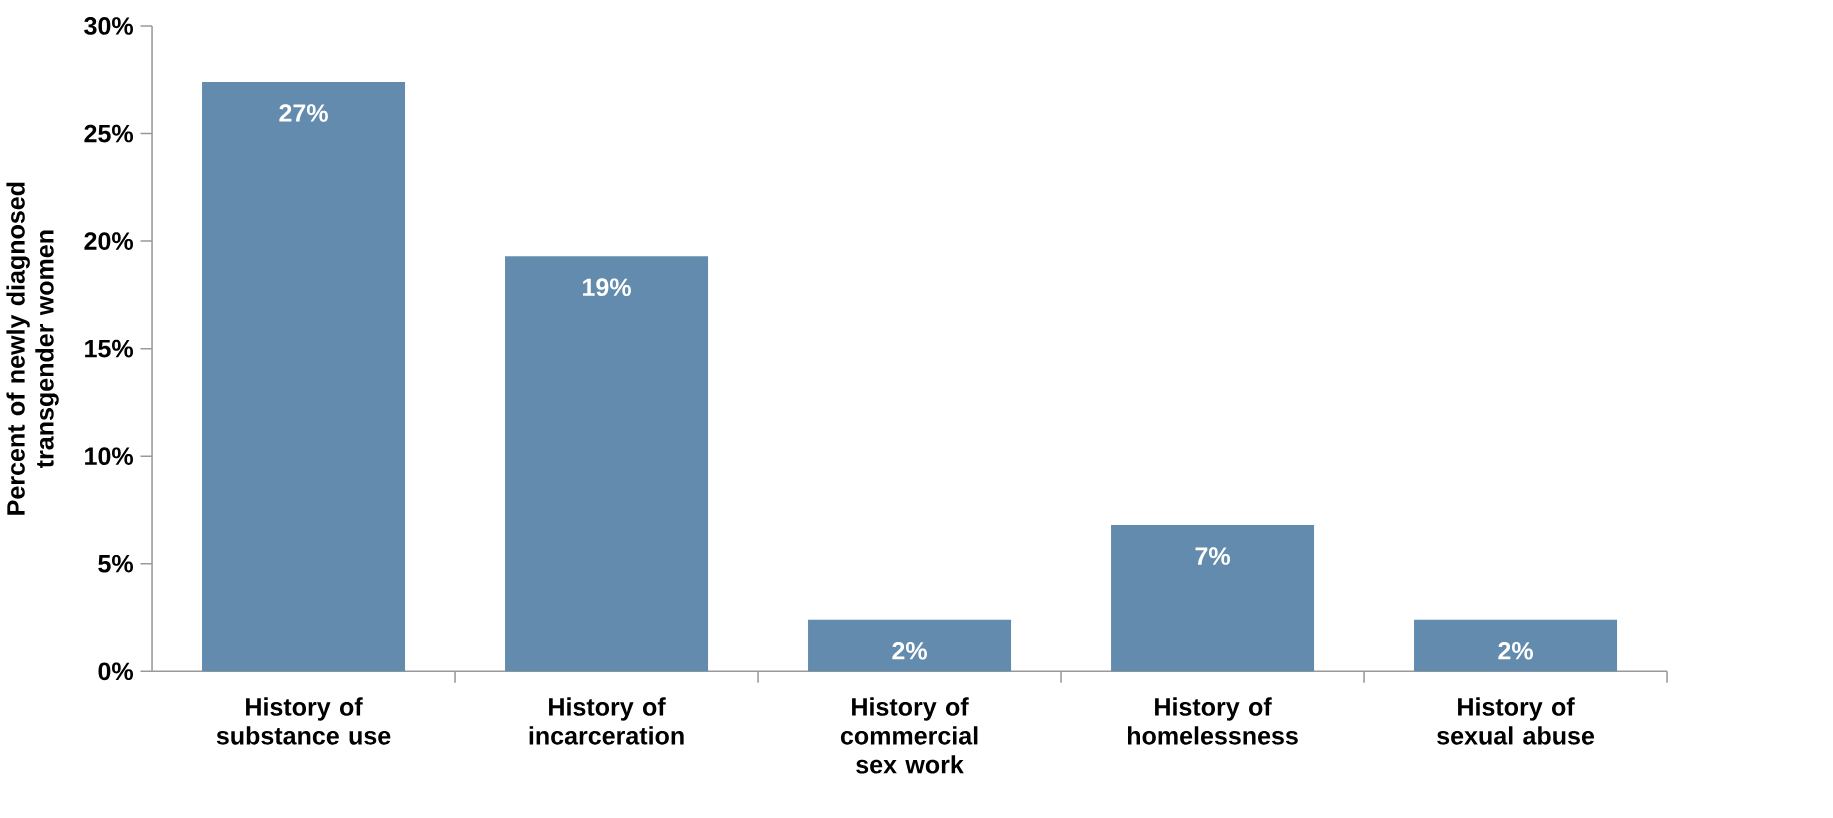 The image size is (1833, 818). I want to click on x-tick-label: History of homelessness, so click(1213, 721).